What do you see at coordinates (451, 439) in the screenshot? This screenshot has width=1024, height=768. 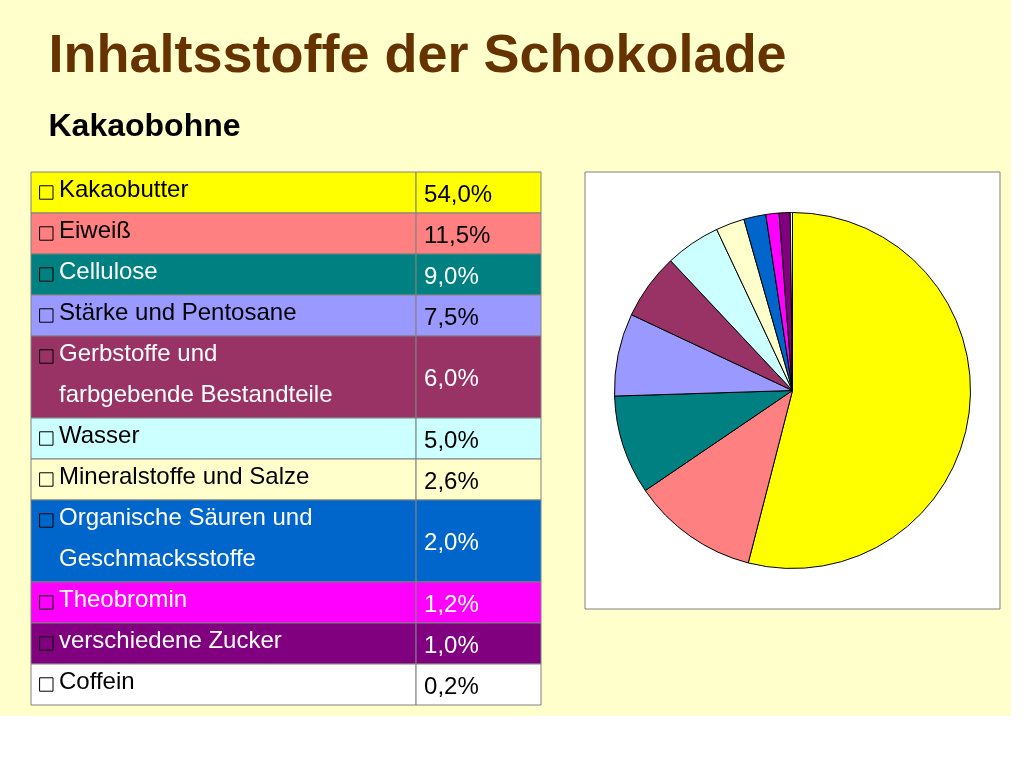 I see `data-label: 5,0%` at bounding box center [451, 439].